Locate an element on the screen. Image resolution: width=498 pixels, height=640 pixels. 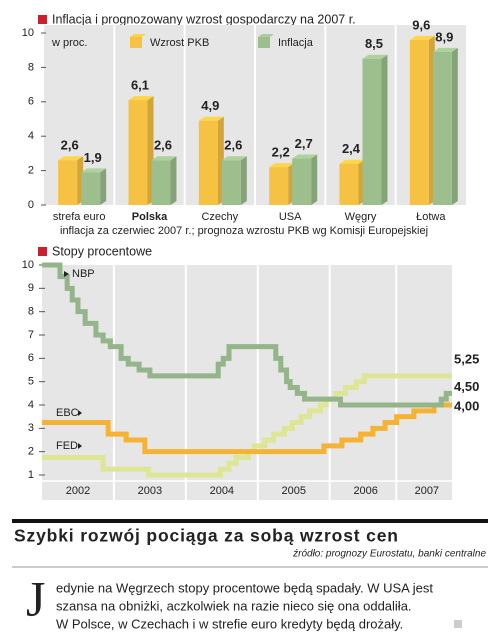
x-tick-label: 2004 is located at coordinates (222, 491).